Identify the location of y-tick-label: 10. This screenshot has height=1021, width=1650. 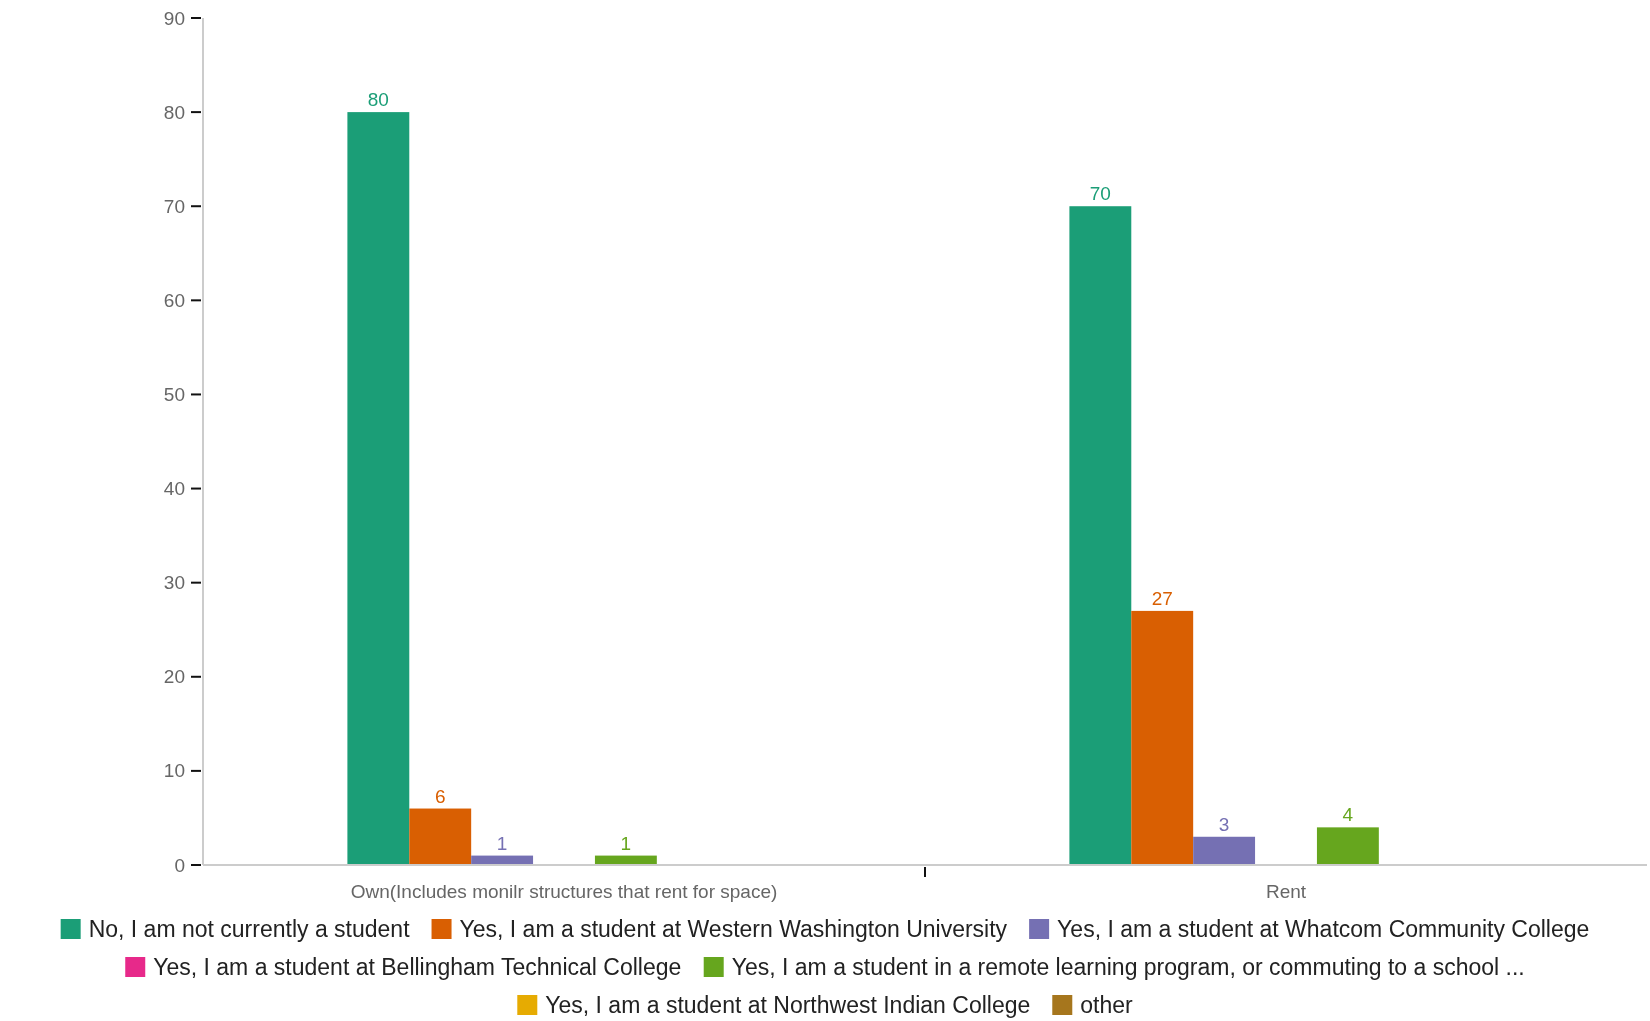
(174, 771).